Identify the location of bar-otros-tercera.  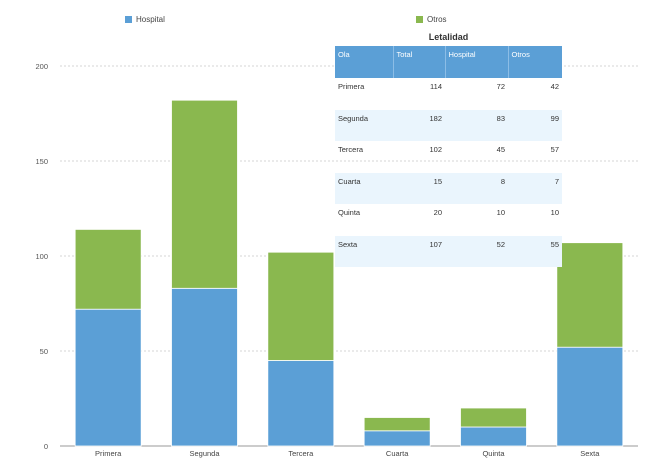
(301, 306).